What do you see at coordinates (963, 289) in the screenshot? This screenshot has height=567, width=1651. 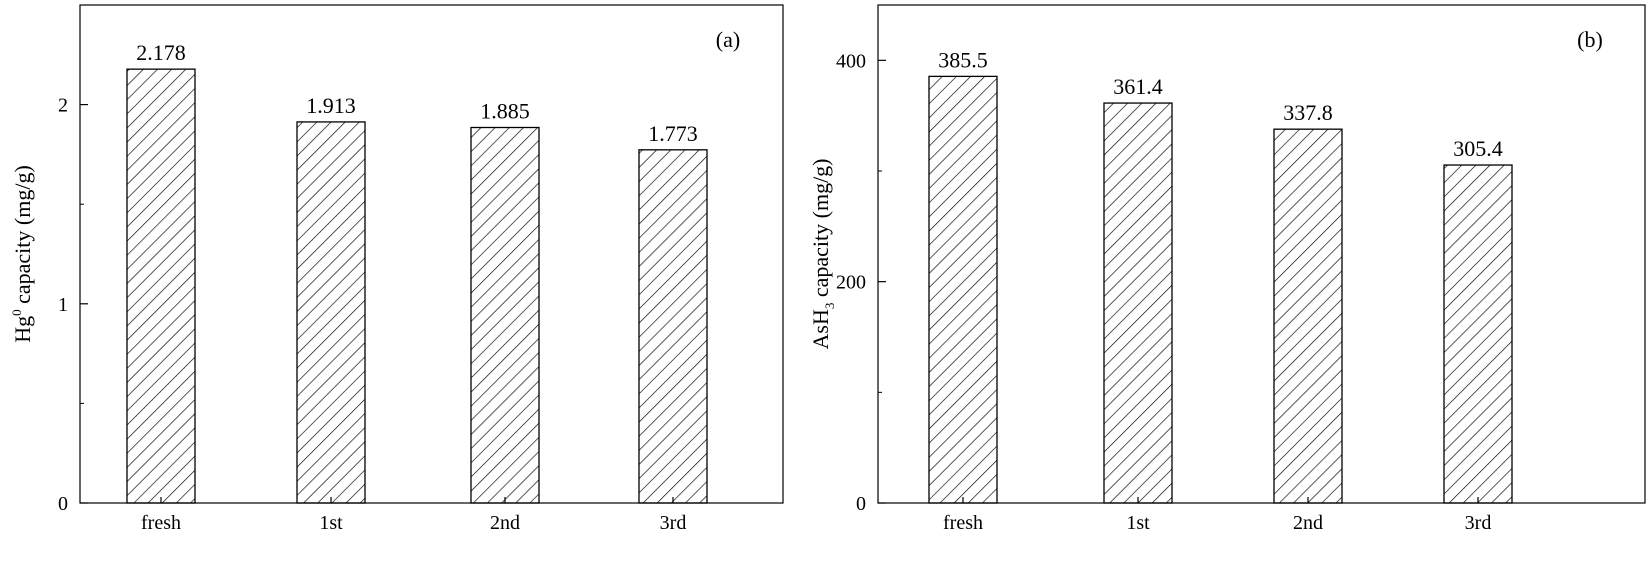 I see `bar-b-fresh` at bounding box center [963, 289].